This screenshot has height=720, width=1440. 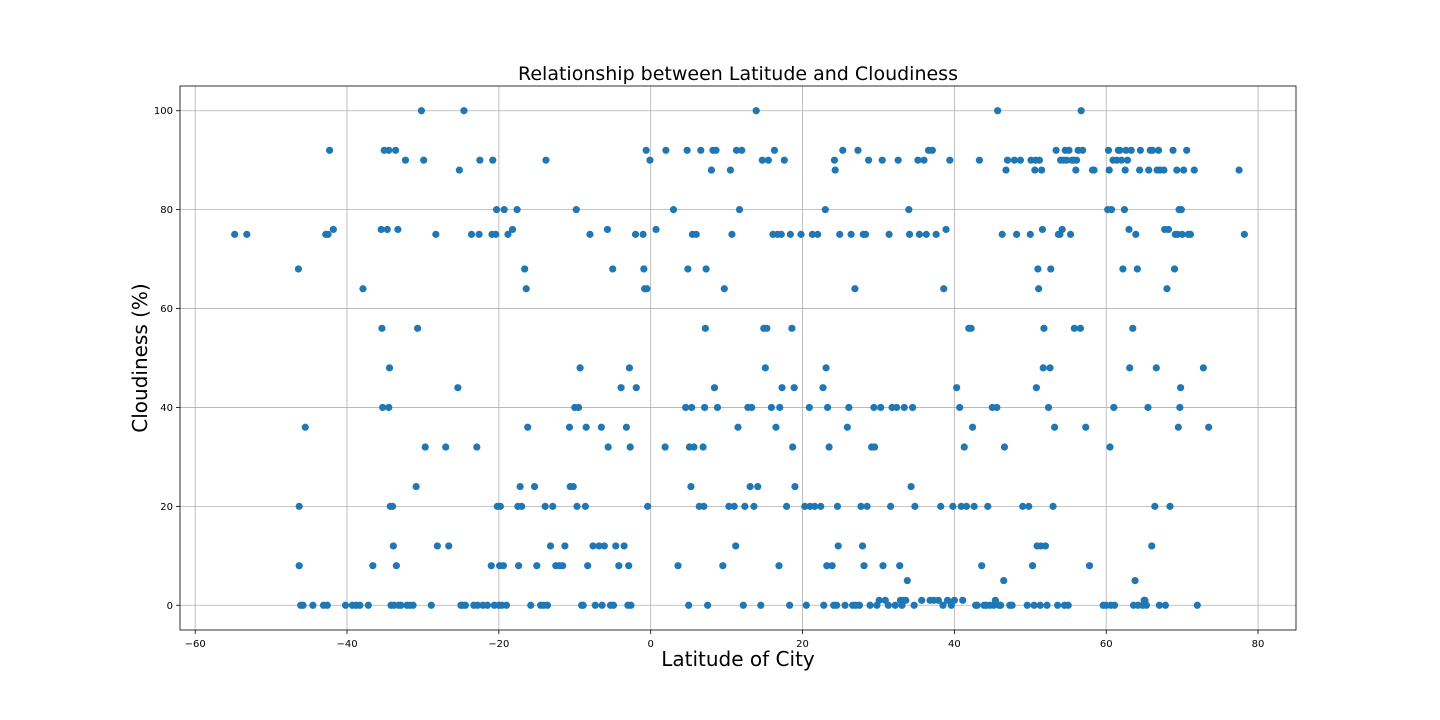 I want to click on x-tick-label: −20, so click(x=498, y=644).